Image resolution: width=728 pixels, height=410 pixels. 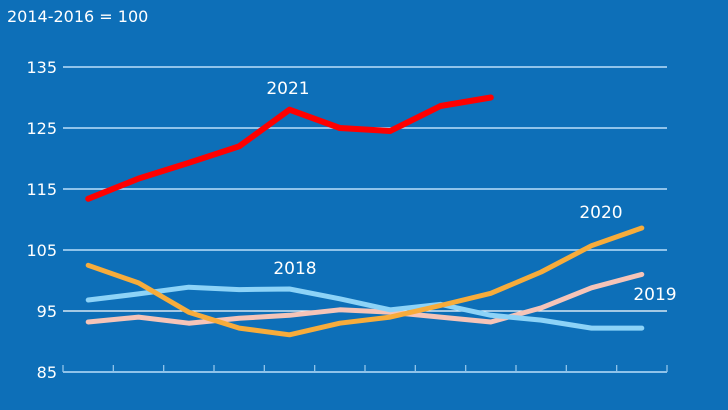 What do you see at coordinates (41, 67) in the screenshot?
I see `y-tick-label: 135` at bounding box center [41, 67].